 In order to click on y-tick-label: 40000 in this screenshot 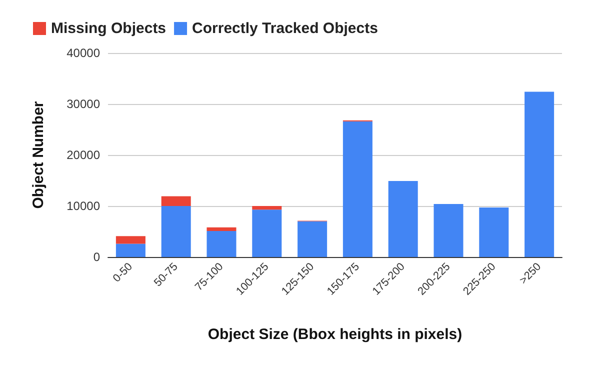, I will do `click(83, 53)`.